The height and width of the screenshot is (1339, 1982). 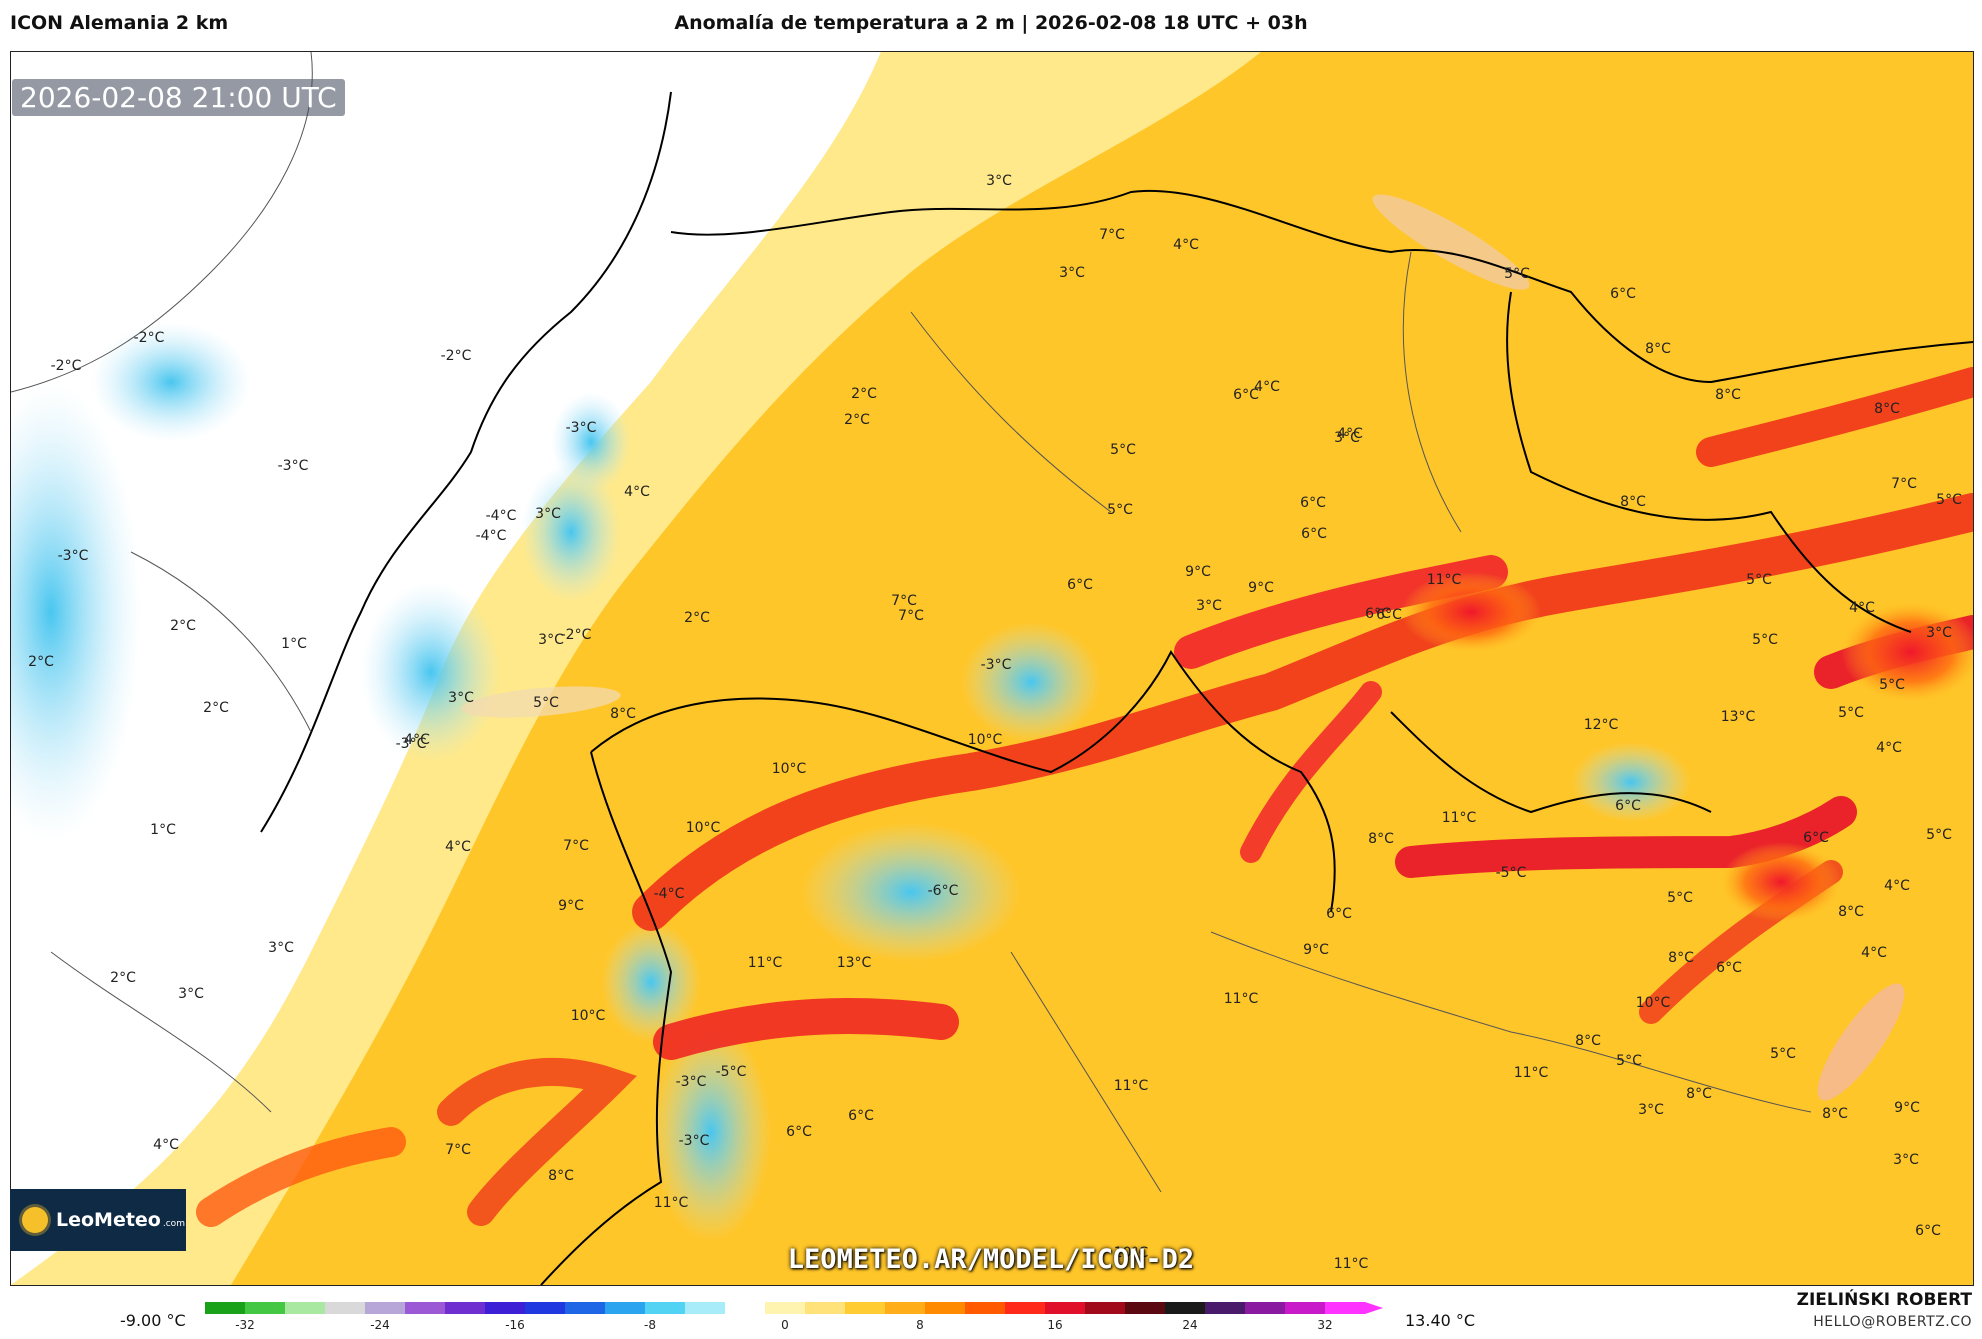 I want to click on colorbar: -32 -24 -16 -8 0 8 16 24 32, so click(x=794, y=1317).